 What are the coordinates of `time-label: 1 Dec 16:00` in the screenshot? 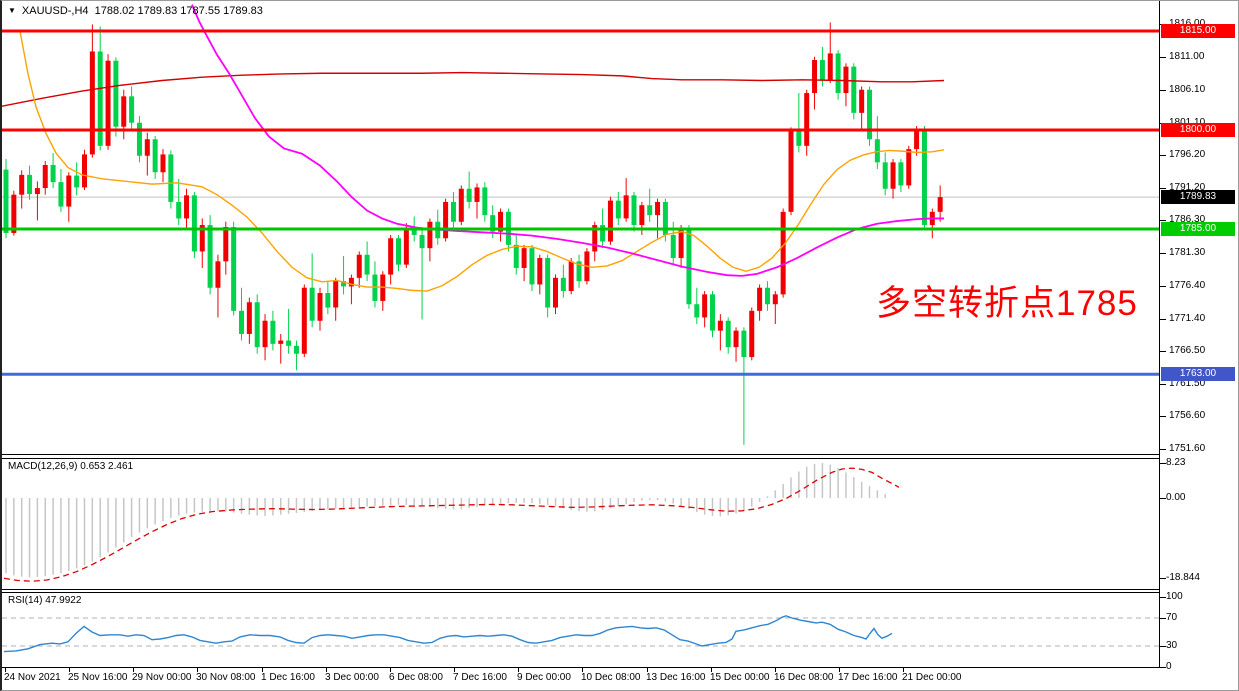 It's located at (288, 677).